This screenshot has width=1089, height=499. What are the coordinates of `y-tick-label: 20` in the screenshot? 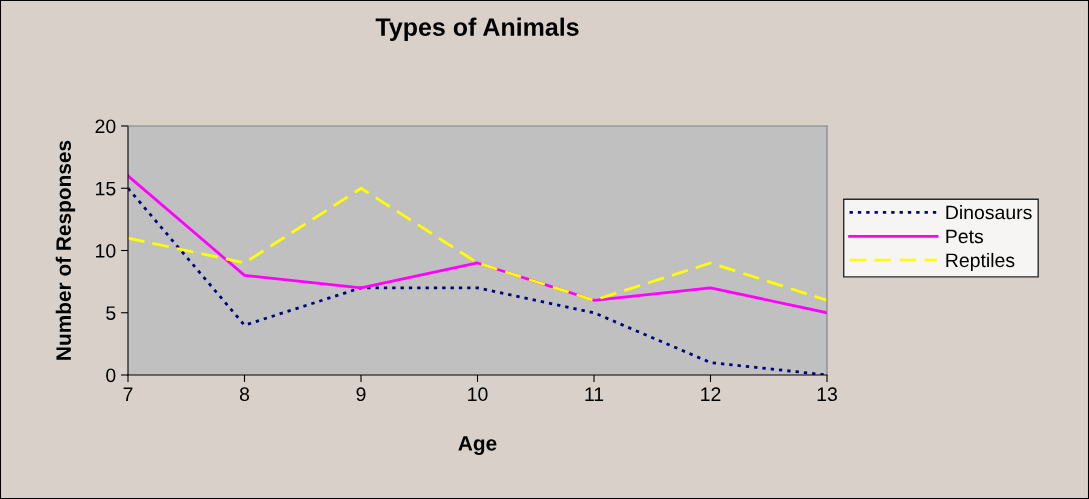 It's located at (105, 126).